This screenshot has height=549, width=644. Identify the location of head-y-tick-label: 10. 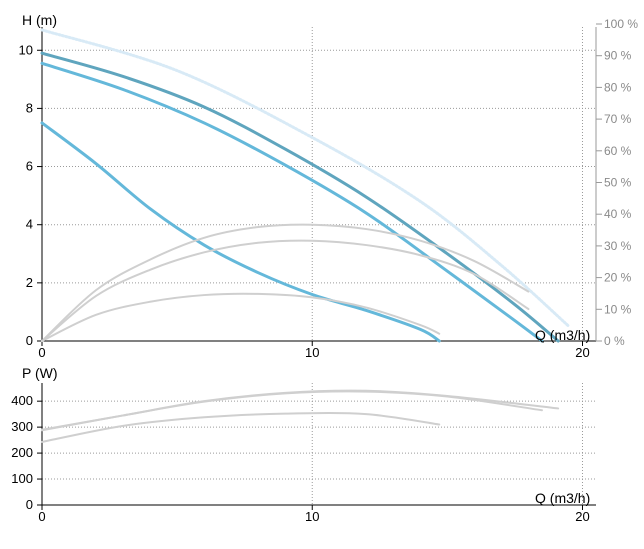
(26, 49).